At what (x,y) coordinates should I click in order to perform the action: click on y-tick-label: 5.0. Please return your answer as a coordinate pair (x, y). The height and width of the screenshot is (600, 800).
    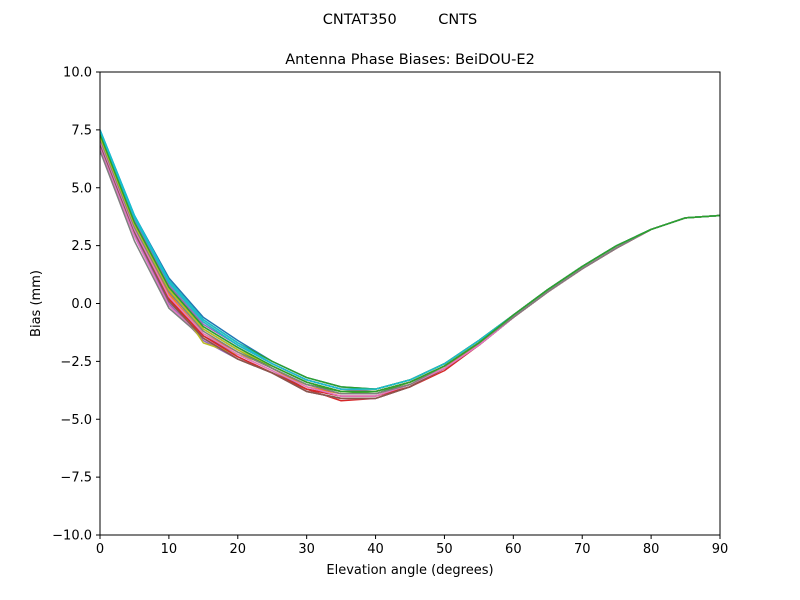
    Looking at the image, I should click on (81, 188).